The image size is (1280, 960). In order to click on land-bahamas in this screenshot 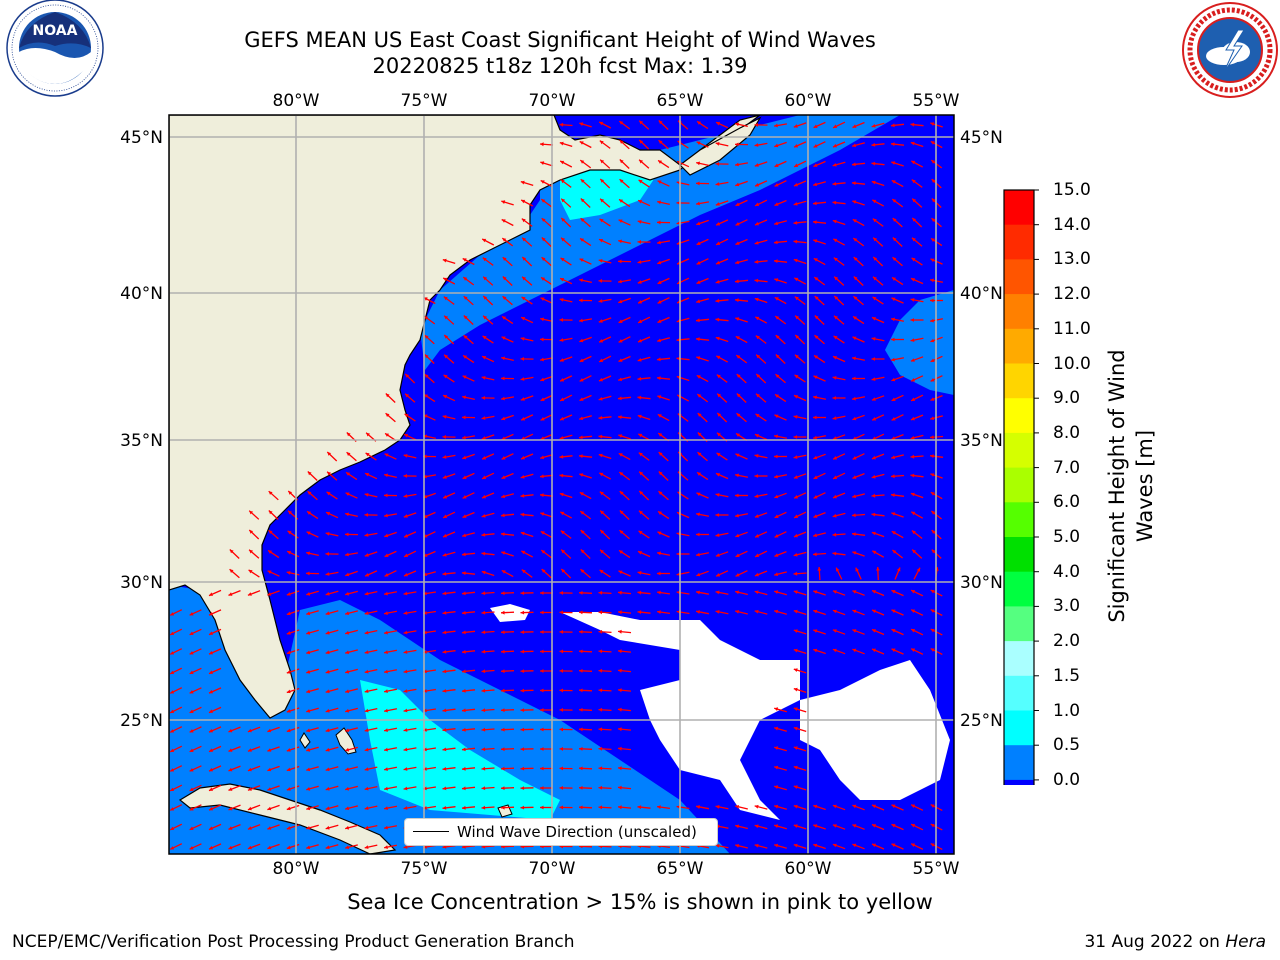, I will do `click(346, 741)`.